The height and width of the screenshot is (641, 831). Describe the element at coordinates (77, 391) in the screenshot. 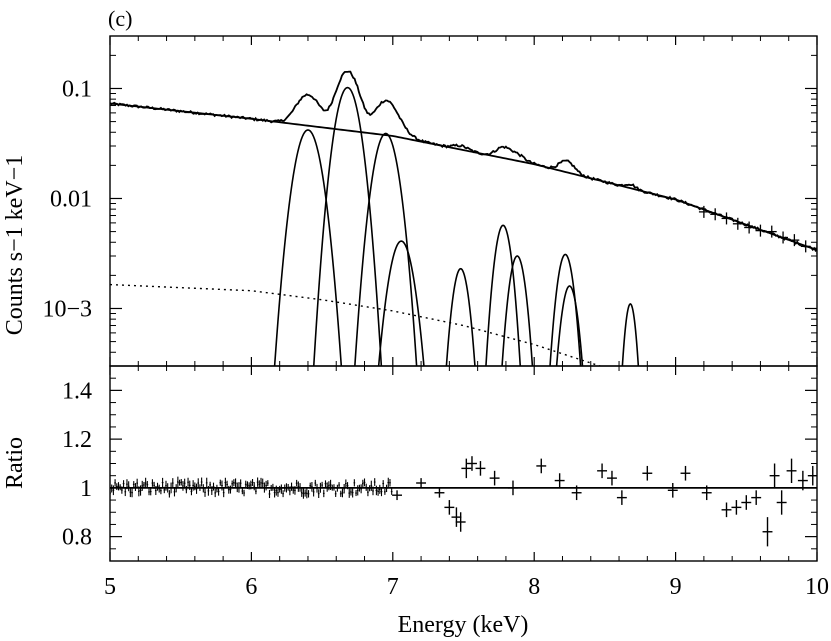

I see `bottom-y-tick-label: 1.4` at that location.